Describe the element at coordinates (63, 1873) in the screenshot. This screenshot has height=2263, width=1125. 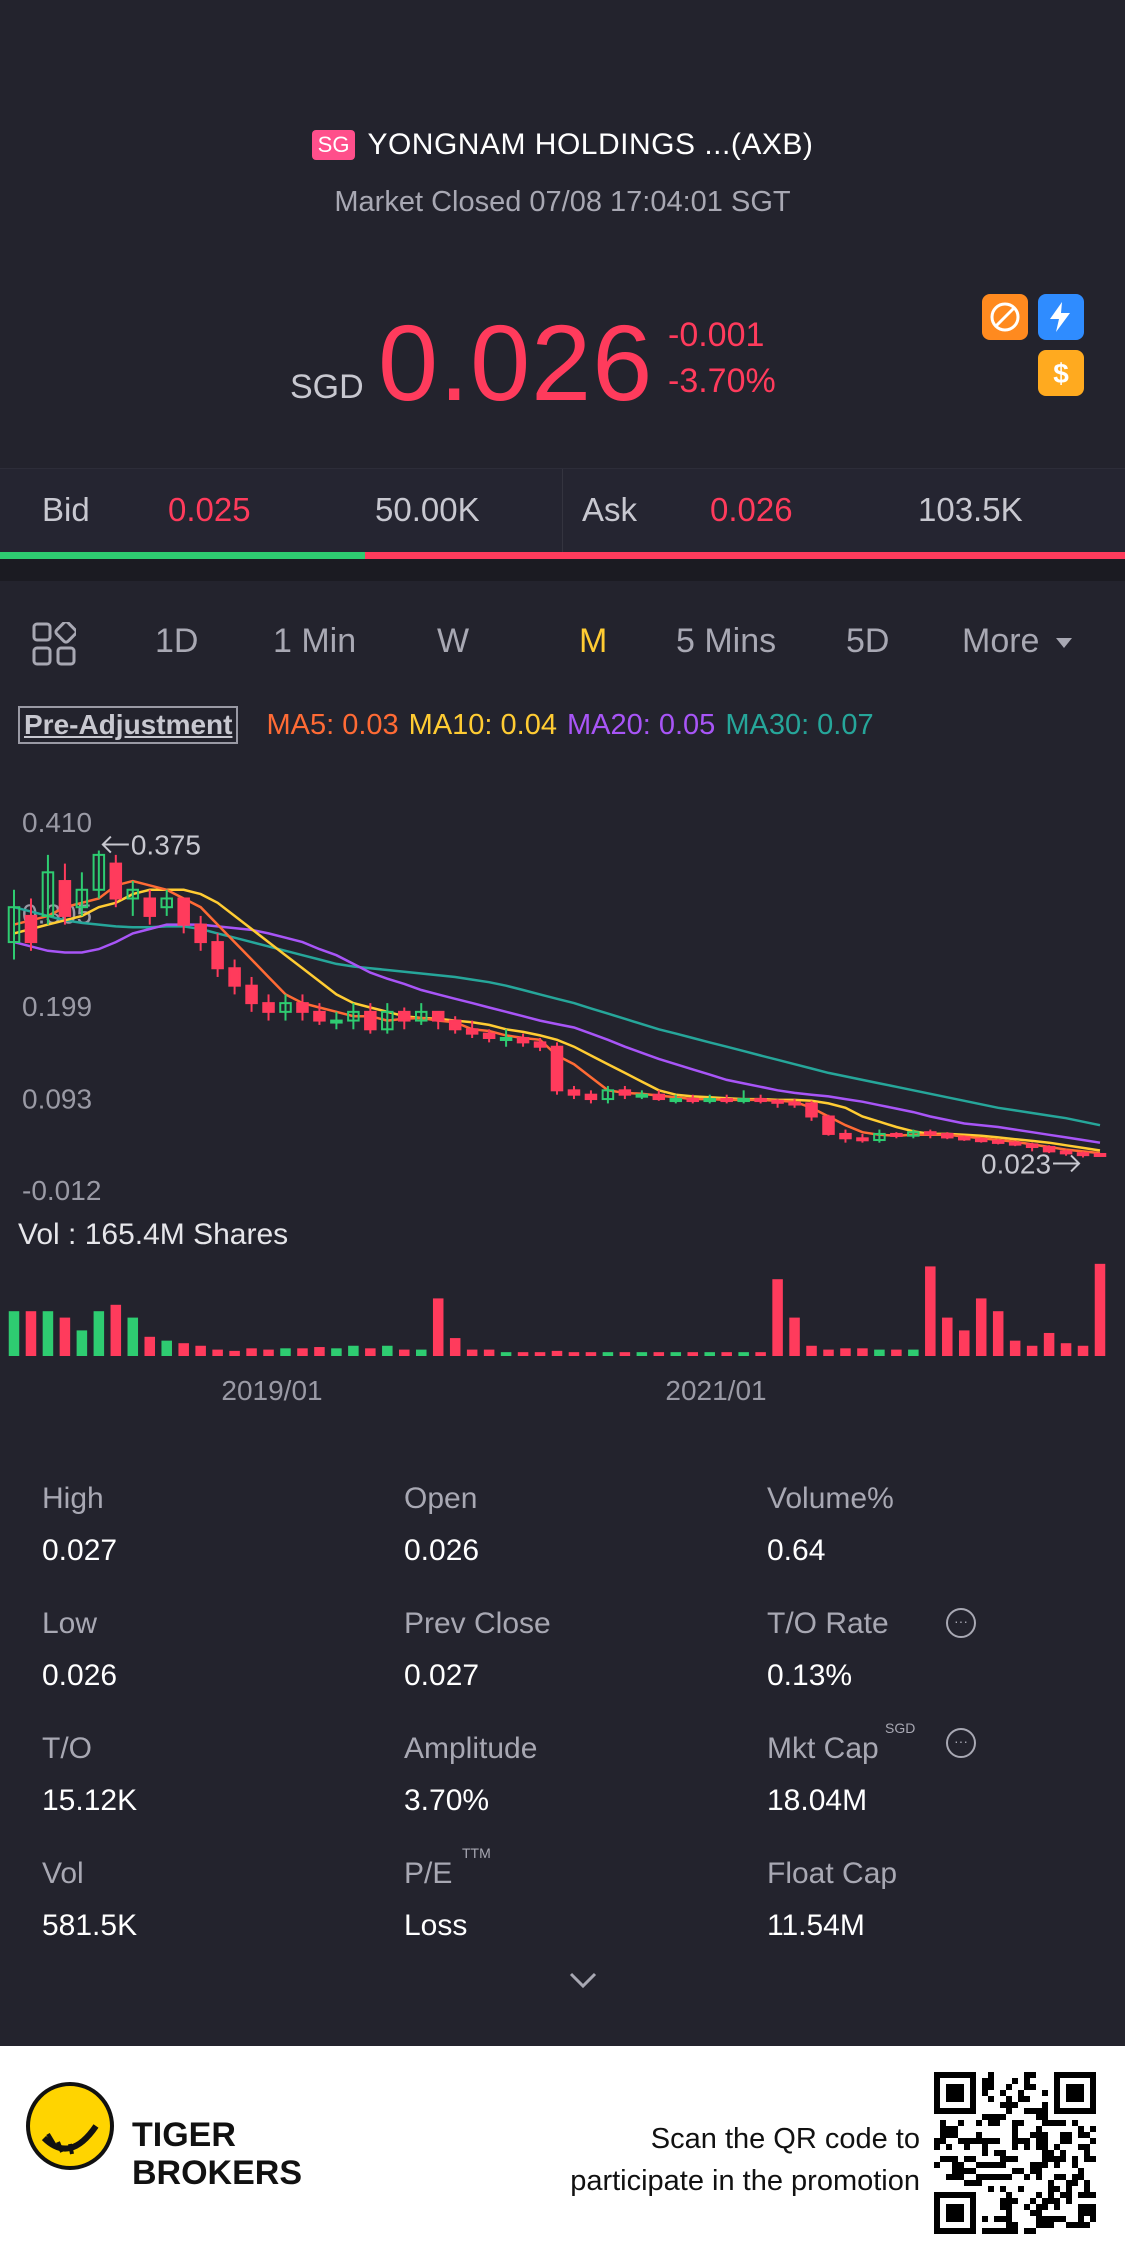
I see `stat-label: Vol` at that location.